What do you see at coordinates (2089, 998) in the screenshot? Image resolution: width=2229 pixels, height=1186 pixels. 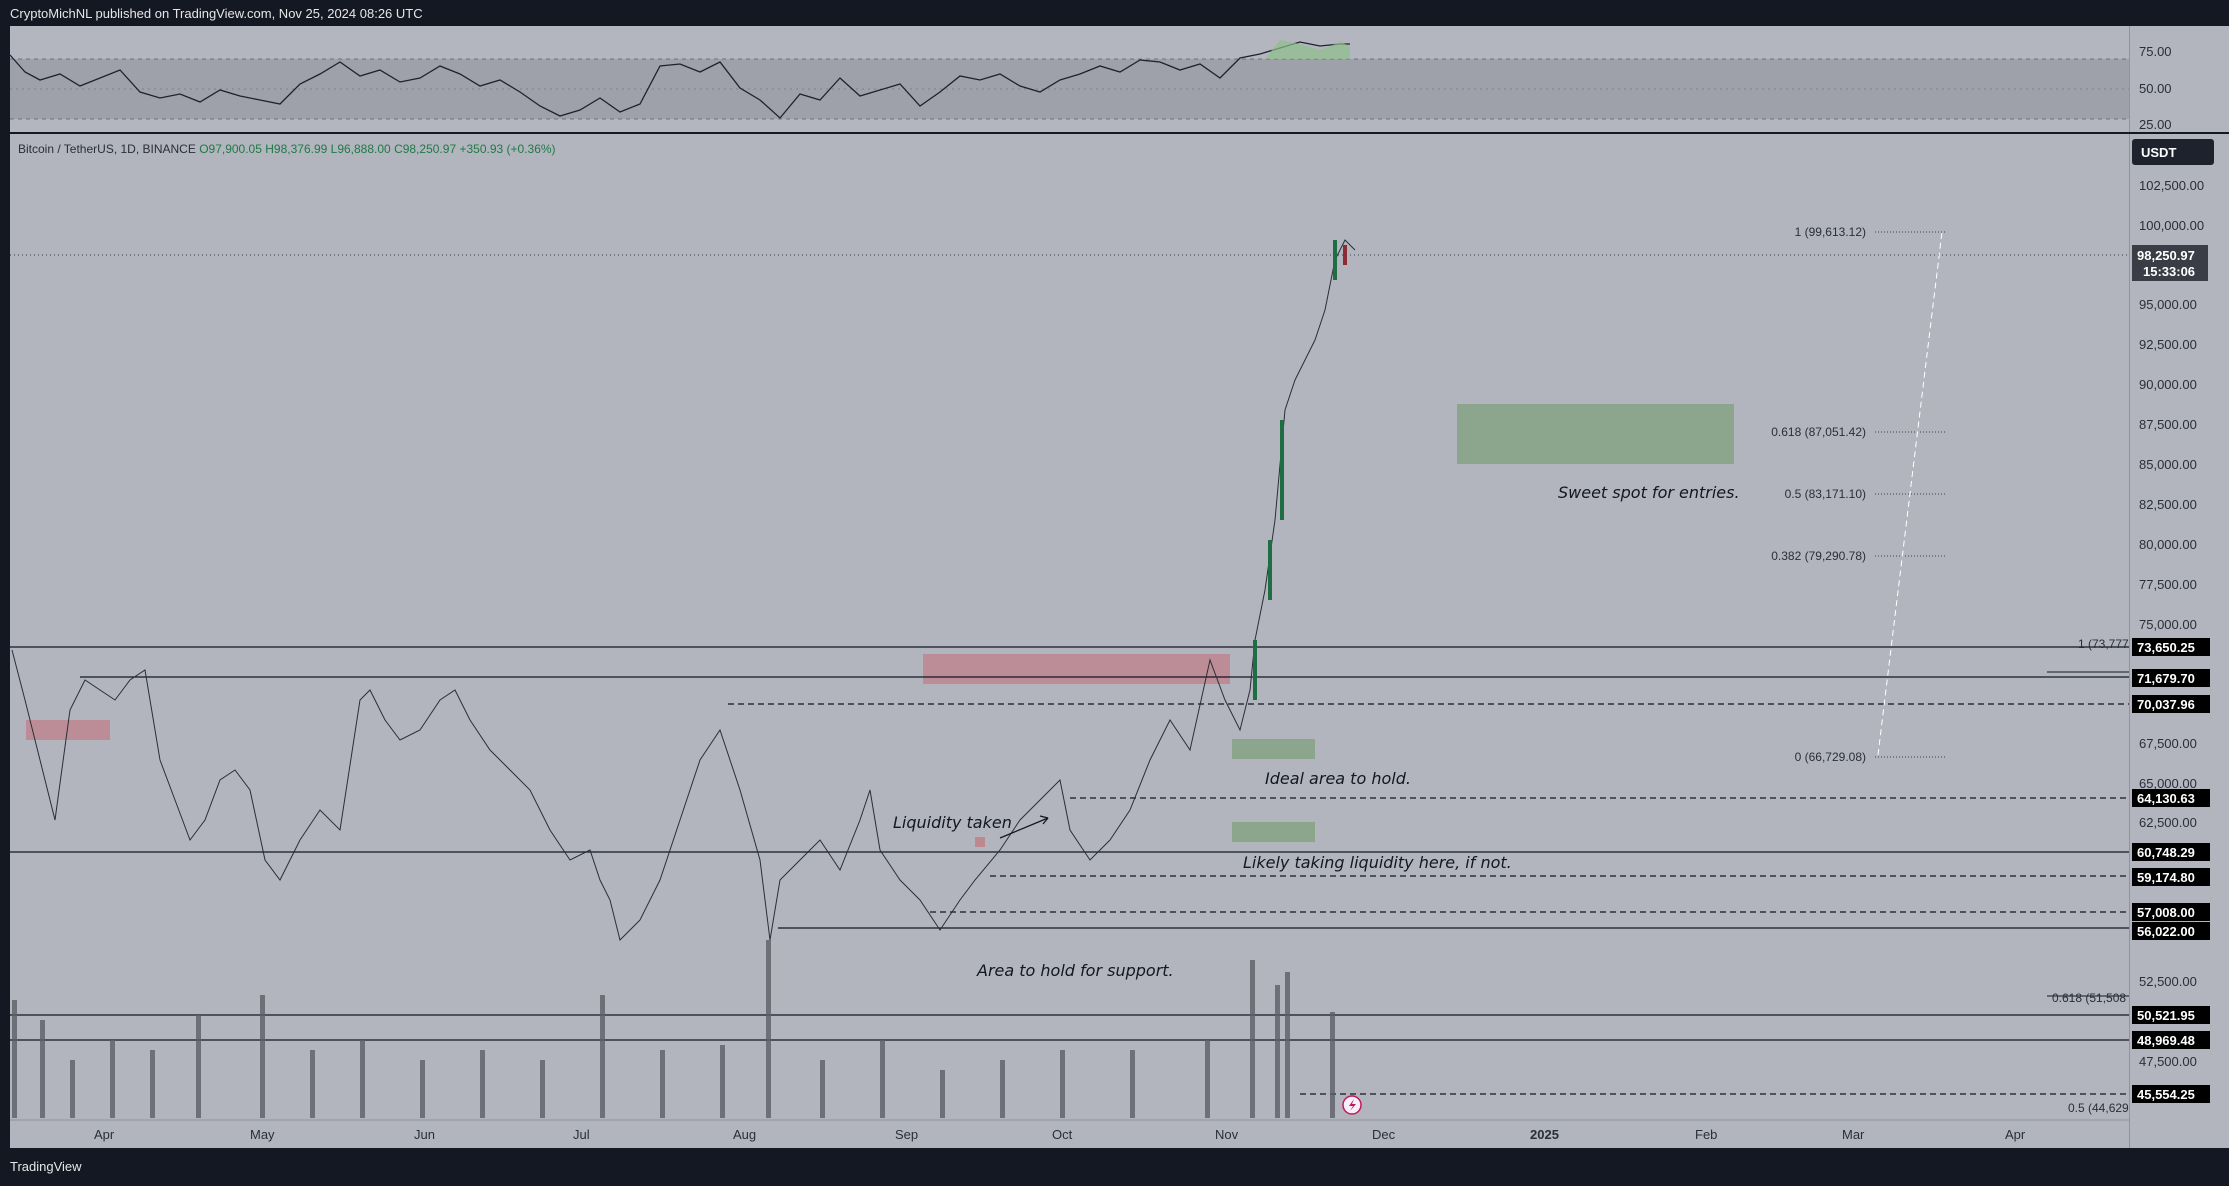 I see `fib-left-label-618: 0.618 (51,508` at bounding box center [2089, 998].